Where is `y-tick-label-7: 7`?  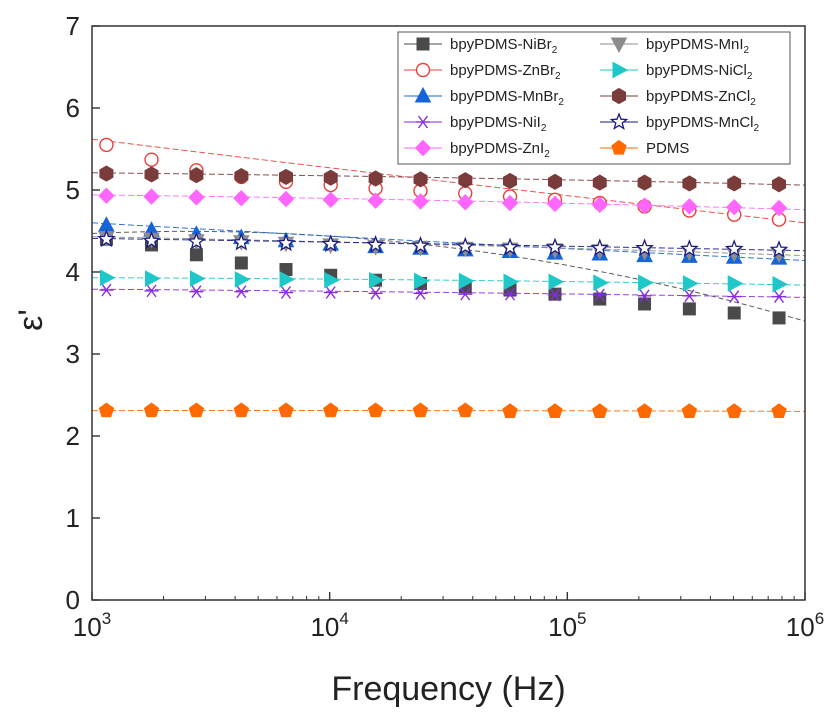
y-tick-label-7: 7 is located at coordinates (73, 26).